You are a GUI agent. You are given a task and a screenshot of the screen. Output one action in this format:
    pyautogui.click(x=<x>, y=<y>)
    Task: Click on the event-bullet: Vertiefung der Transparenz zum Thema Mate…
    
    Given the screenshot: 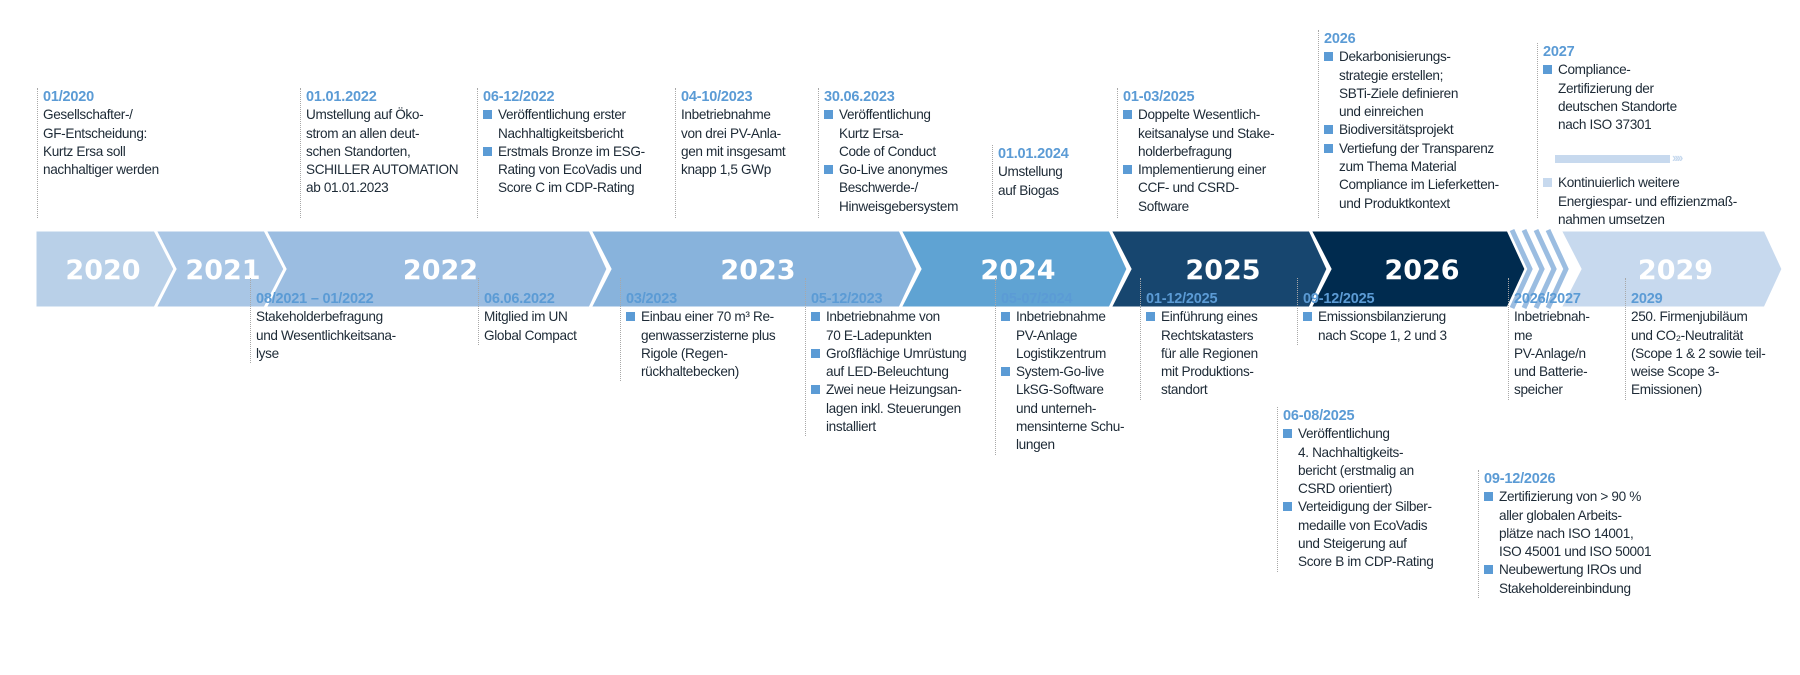 What is the action you would take?
    pyautogui.click(x=1411, y=176)
    